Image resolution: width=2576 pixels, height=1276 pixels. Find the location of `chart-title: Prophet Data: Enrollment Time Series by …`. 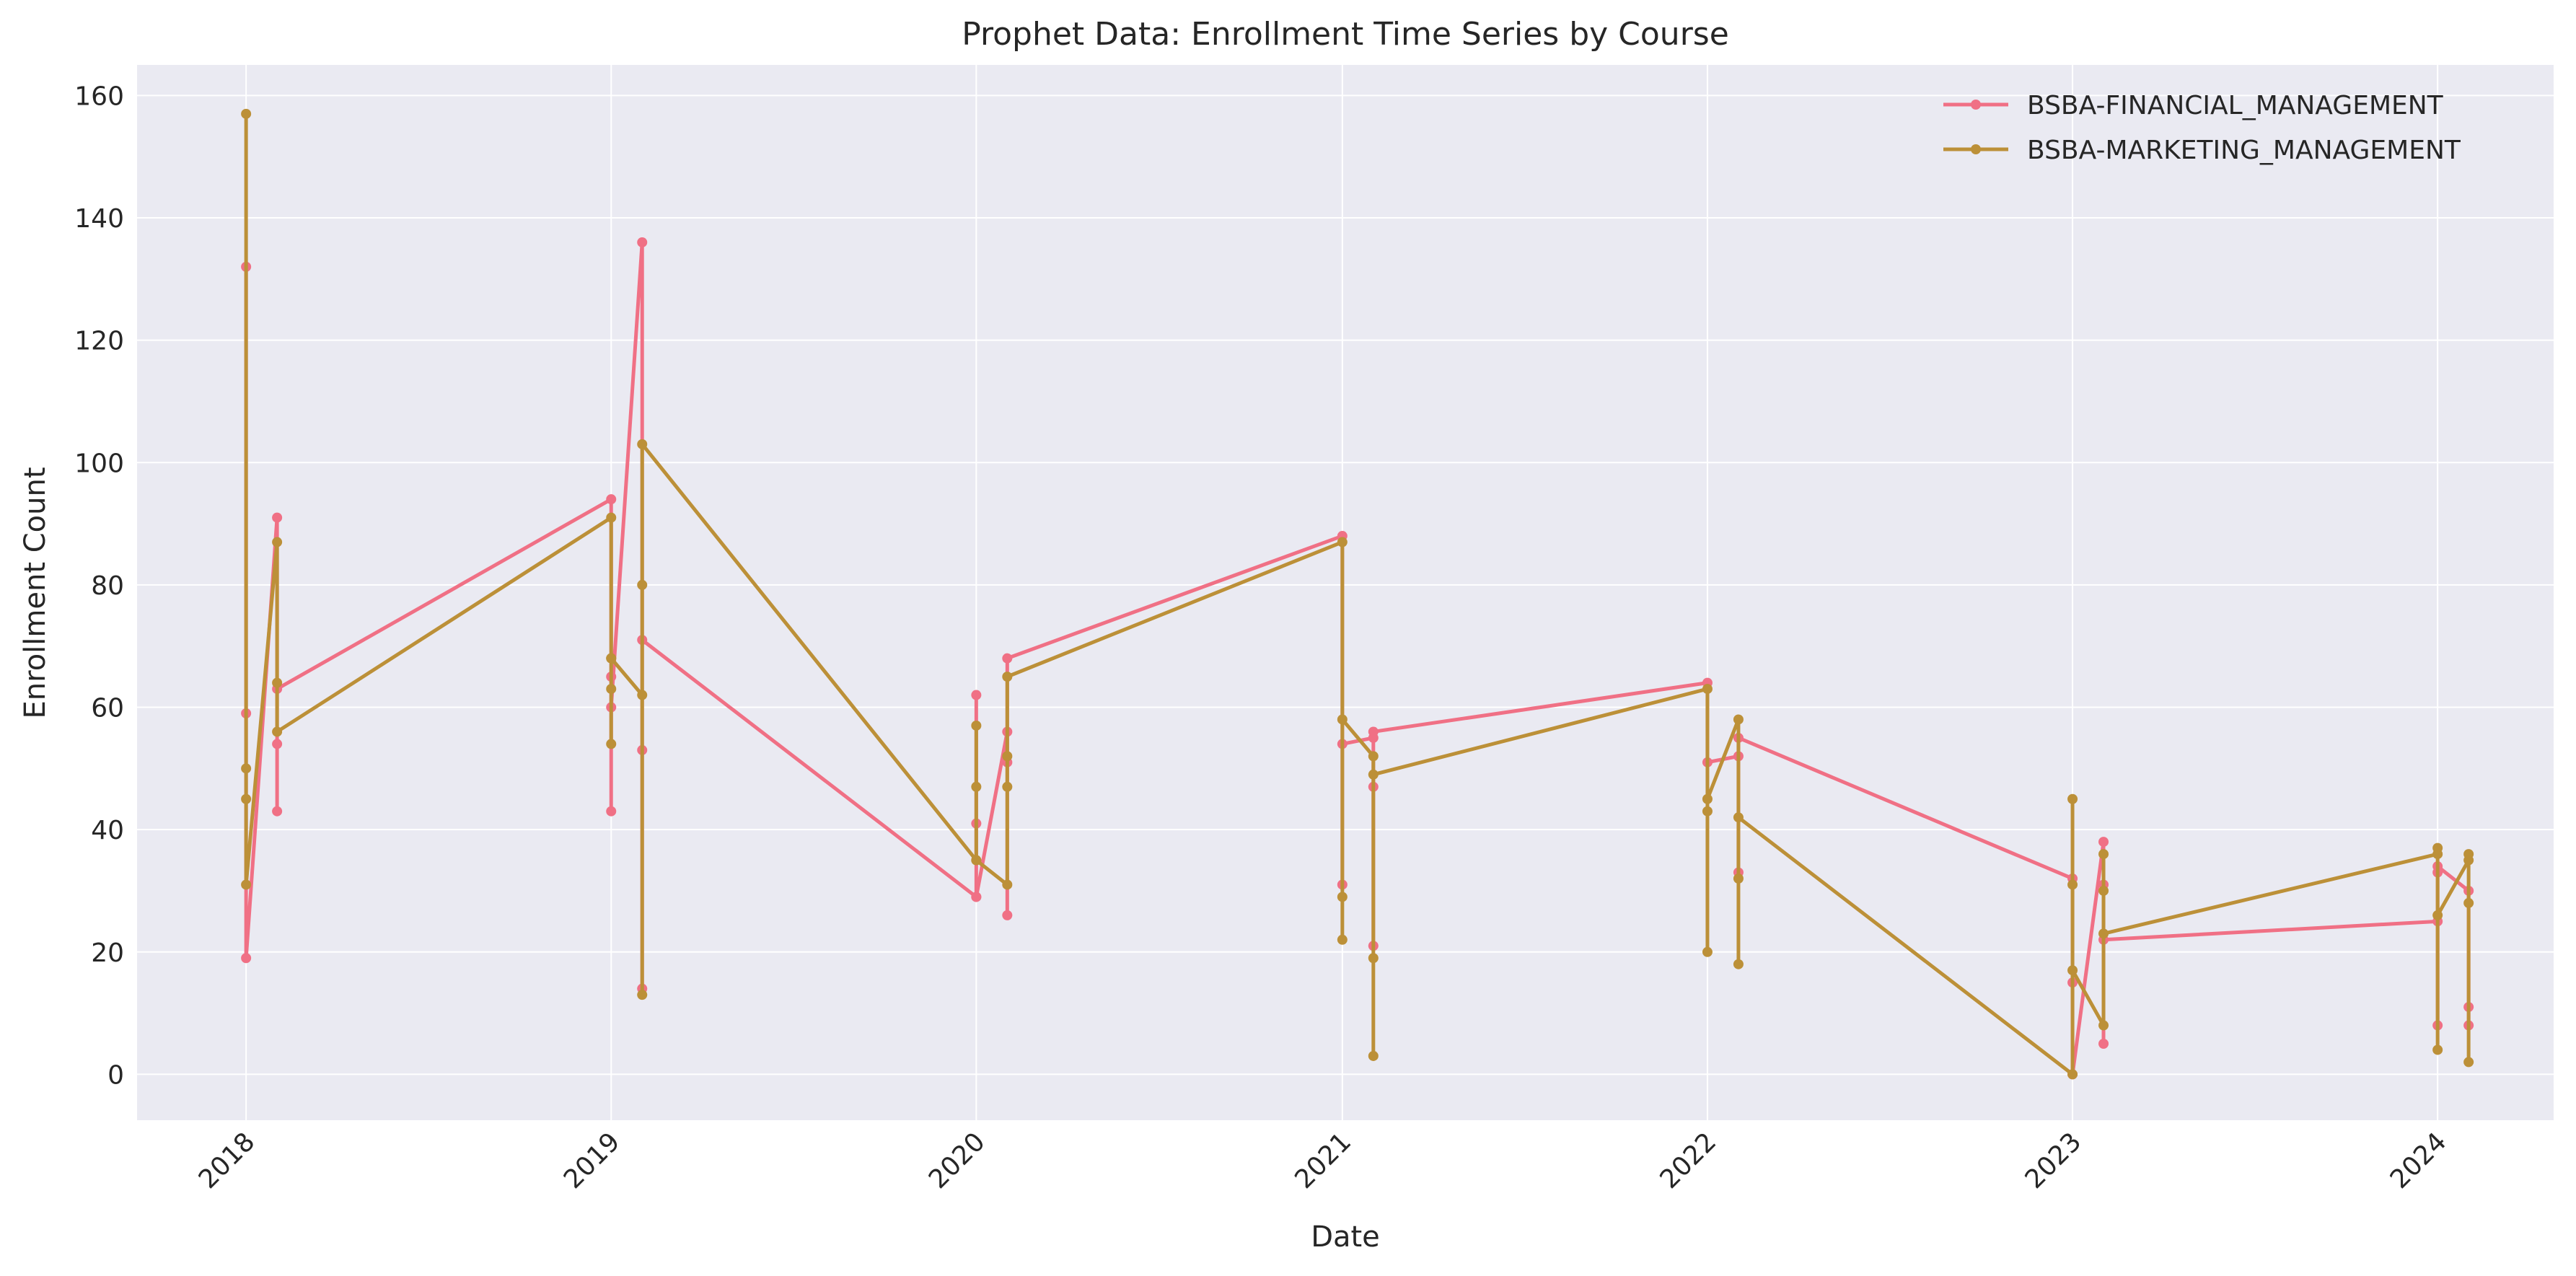

chart-title: Prophet Data: Enrollment Time Series by … is located at coordinates (1345, 35).